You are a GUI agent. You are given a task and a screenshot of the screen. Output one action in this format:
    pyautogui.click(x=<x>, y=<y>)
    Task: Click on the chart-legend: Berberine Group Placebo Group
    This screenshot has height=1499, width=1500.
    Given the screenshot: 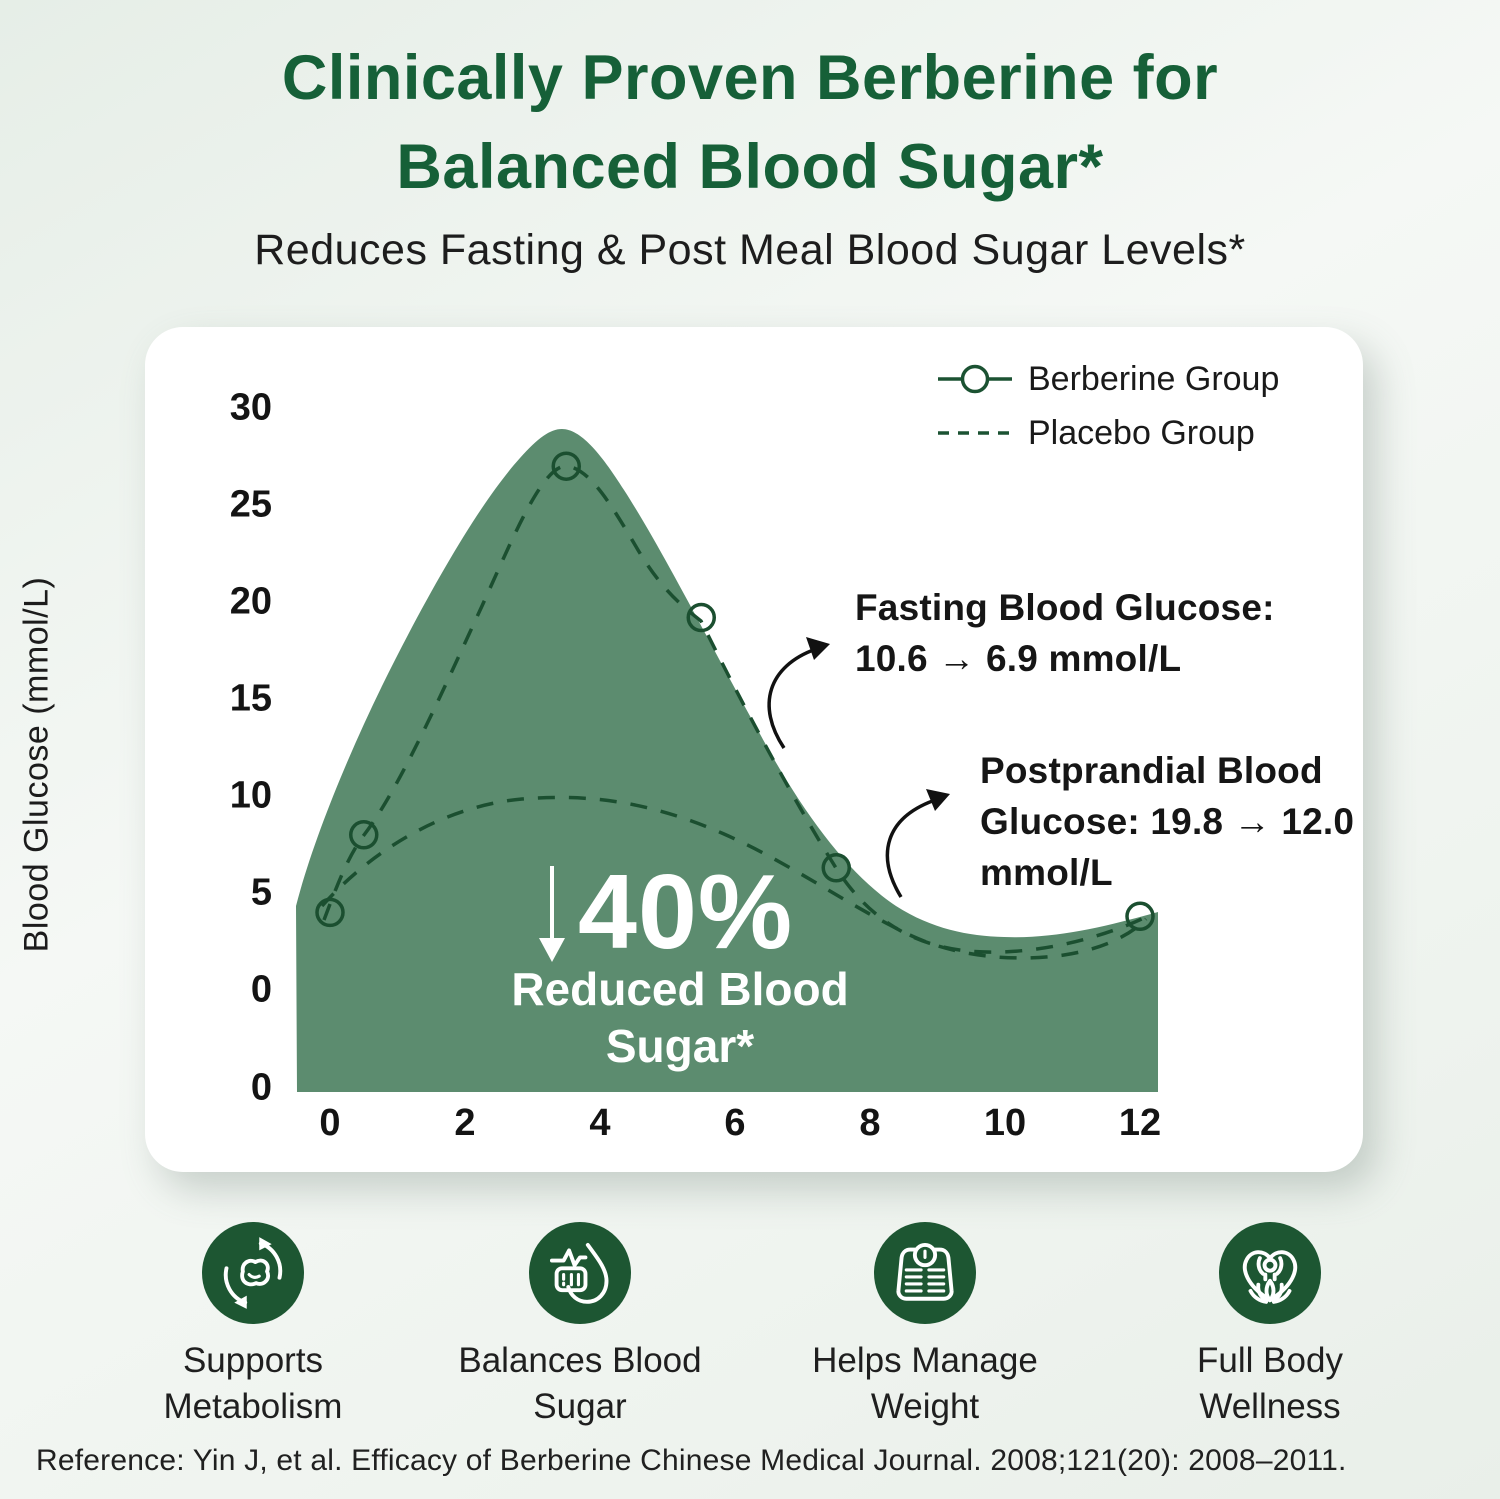 What is the action you would take?
    pyautogui.click(x=1107, y=406)
    